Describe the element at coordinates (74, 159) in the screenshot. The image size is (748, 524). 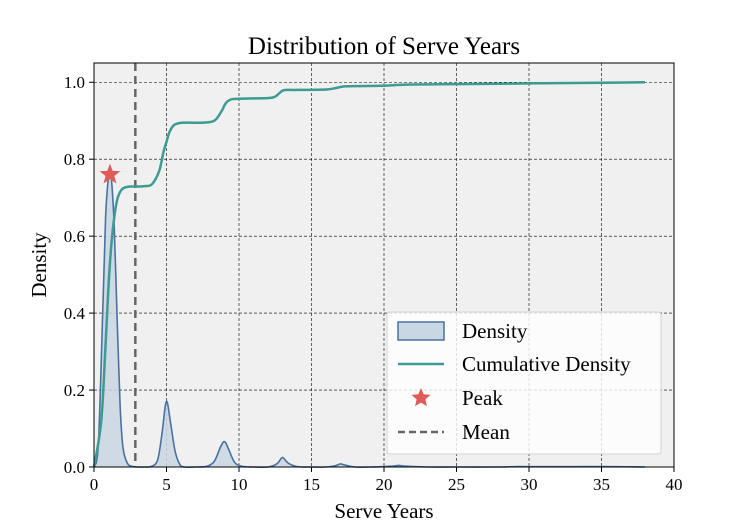
I see `y-tick-label: 0.8` at that location.